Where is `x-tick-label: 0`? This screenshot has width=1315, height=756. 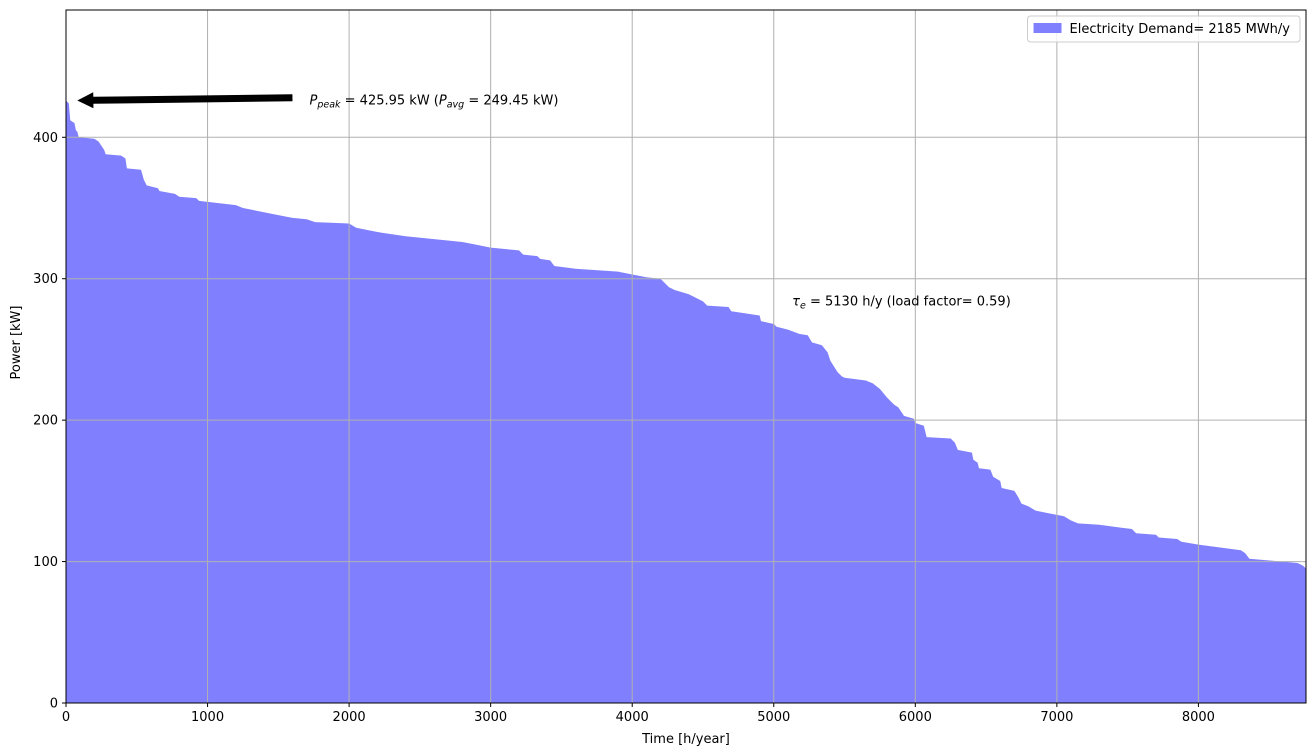 x-tick-label: 0 is located at coordinates (66, 717).